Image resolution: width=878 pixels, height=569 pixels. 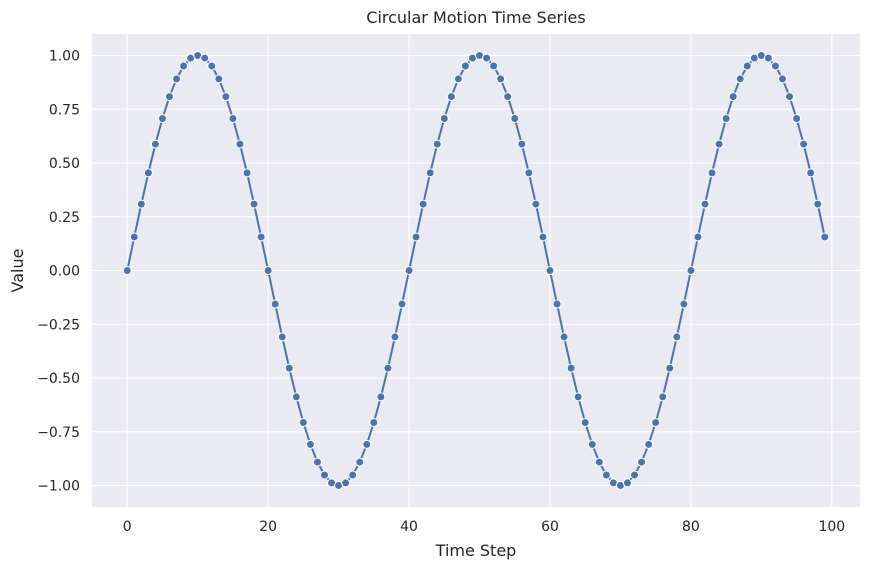 I want to click on y-tick-labels: −1.00 −0.75 −0.50 −0.25 0.00 0.25 0.50 0.75 1.00, so click(x=58, y=272).